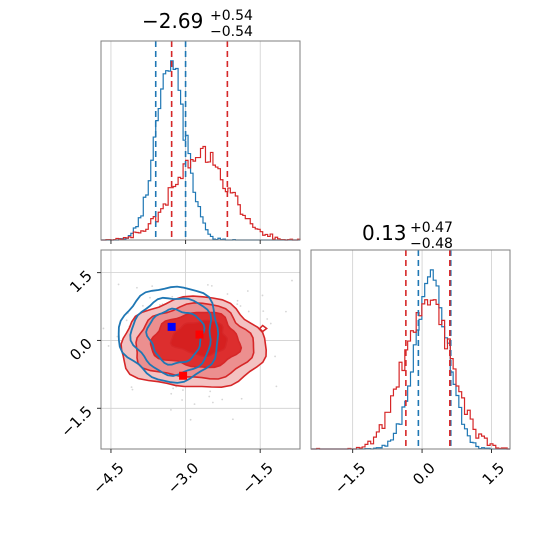 This screenshot has width=550, height=550. What do you see at coordinates (431, 228) in the screenshot?
I see `panel-hist-y-title-upper: +0.47` at bounding box center [431, 228].